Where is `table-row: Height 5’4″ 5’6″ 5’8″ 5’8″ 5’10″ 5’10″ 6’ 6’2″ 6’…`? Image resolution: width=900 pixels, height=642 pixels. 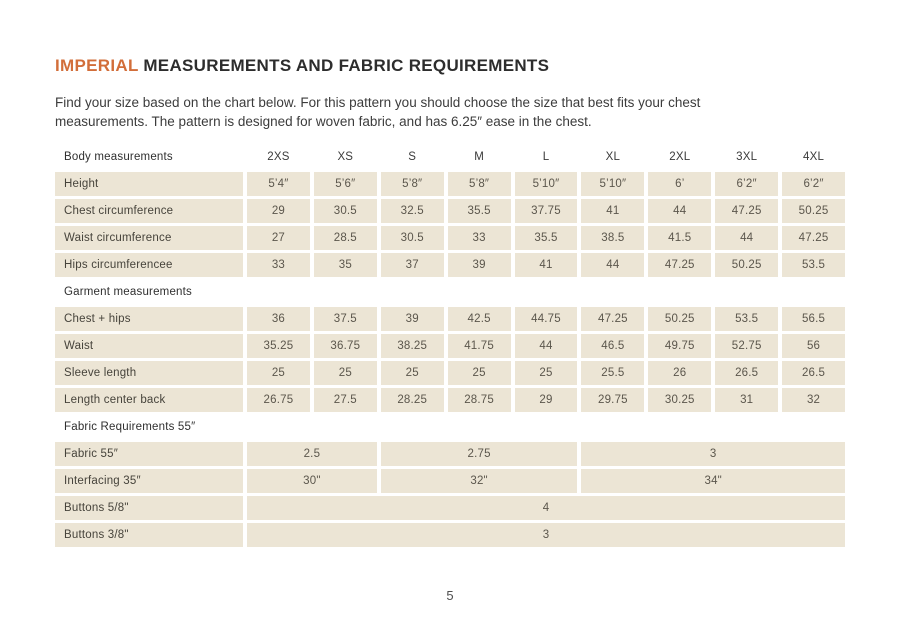
table-row: Height 5’4″ 5’6″ 5’8″ 5’8″ 5’10″ 5’10″ 6’ 6’2″ 6’… is located at coordinates (450, 184).